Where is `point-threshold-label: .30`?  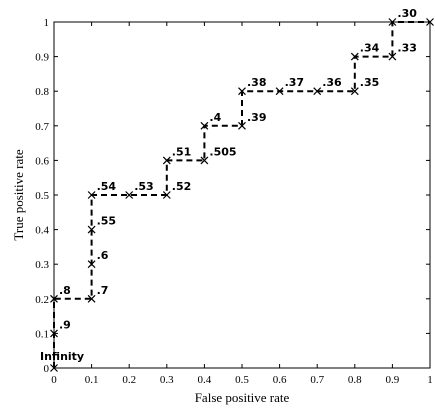
point-threshold-label: .30 is located at coordinates (407, 13).